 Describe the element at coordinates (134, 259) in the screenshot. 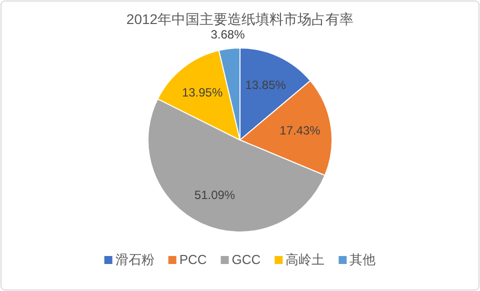

I see `legend-label: 滑石粉` at that location.